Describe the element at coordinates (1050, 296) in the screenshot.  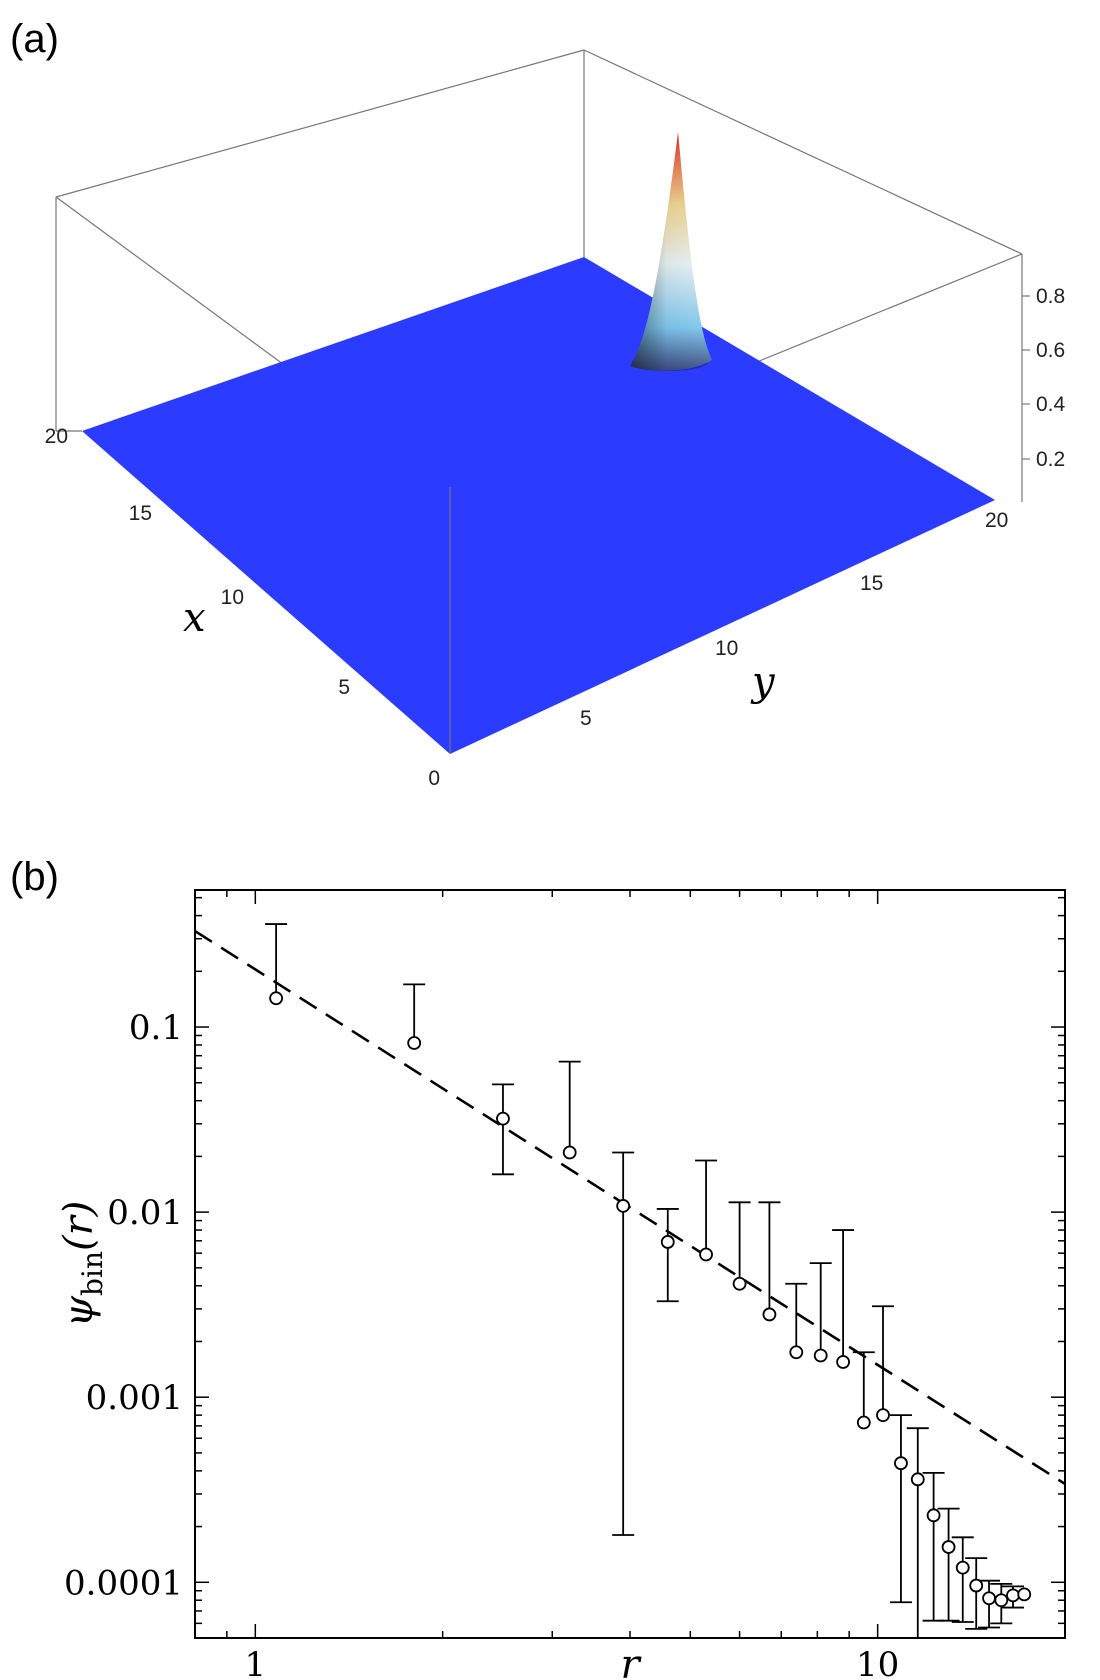
I see `z-tick-label: 0.8` at that location.